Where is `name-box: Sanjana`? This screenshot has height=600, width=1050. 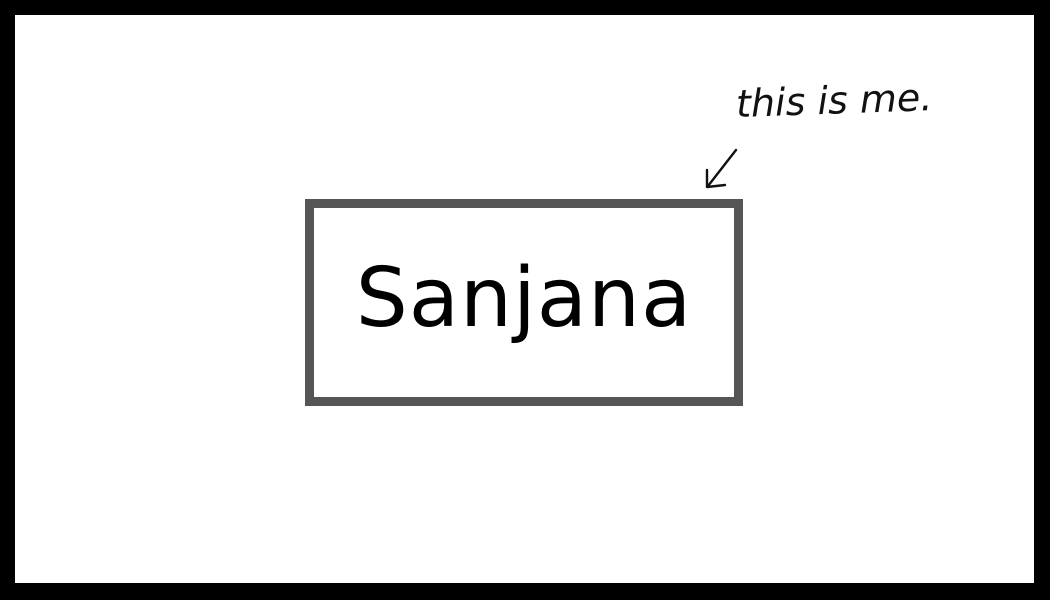
name-box: Sanjana is located at coordinates (524, 302).